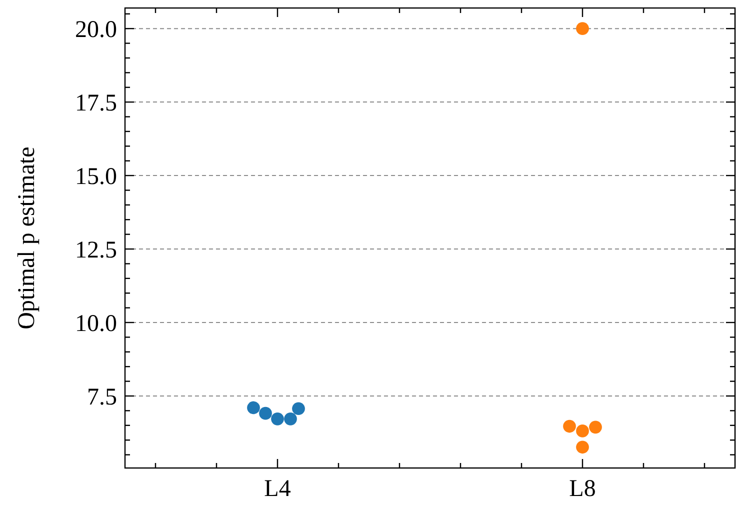  Describe the element at coordinates (96, 250) in the screenshot. I see `y-tick-label: 12.5` at that location.